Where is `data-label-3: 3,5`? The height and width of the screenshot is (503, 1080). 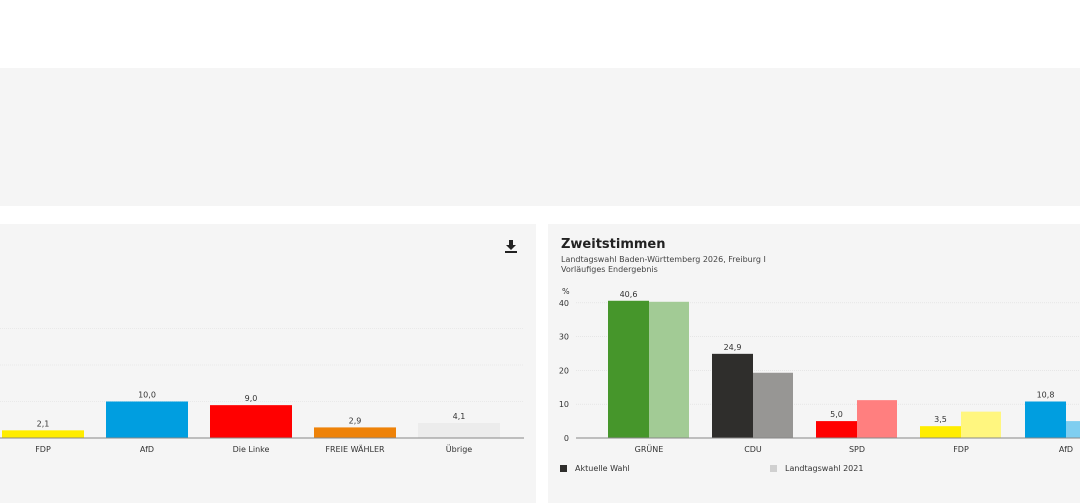 data-label-3: 3,5 is located at coordinates (940, 419).